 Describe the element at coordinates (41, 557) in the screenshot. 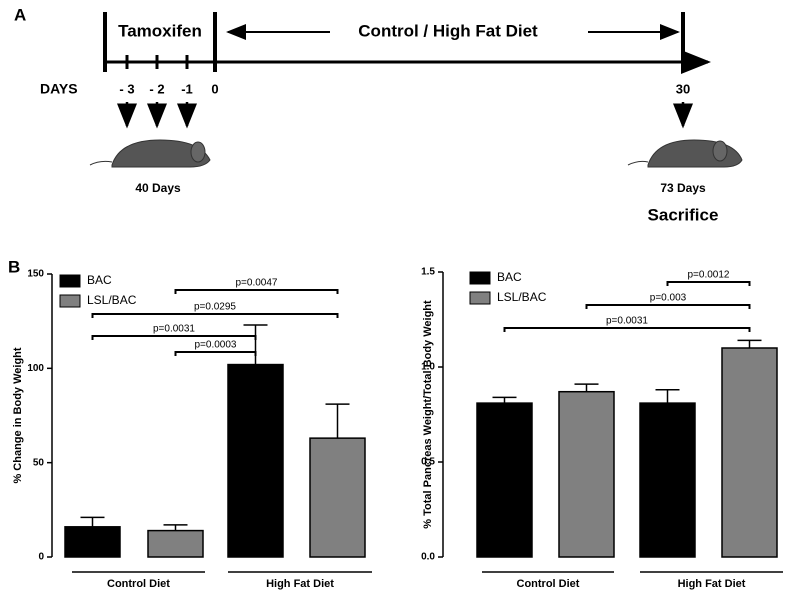

I see `y-tick-label: 0` at that location.